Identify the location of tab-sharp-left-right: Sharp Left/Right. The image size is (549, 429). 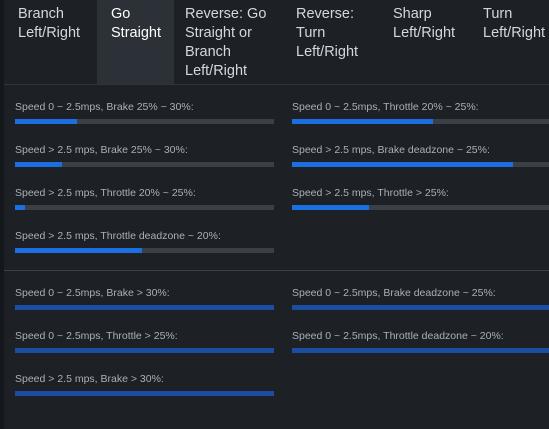
(424, 42).